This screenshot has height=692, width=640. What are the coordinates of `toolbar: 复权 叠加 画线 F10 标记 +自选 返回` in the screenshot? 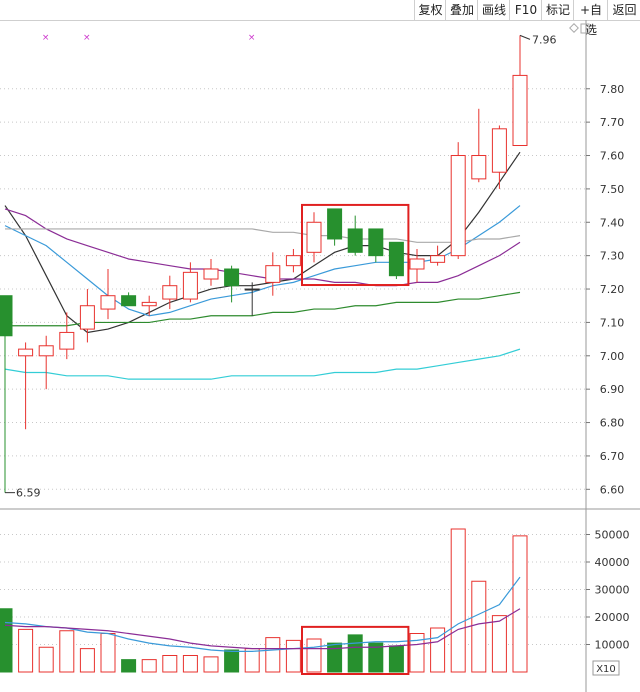 It's located at (320, 18).